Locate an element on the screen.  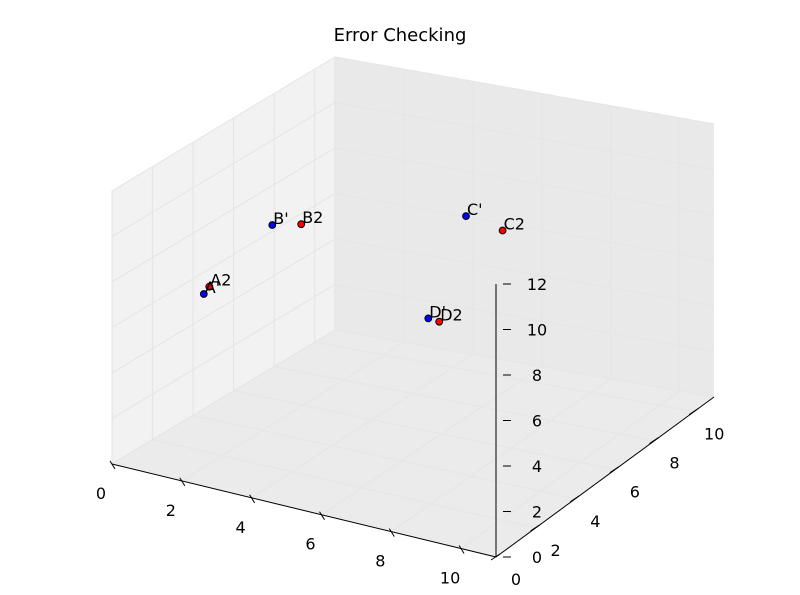
z-tick-label: 8 is located at coordinates (537, 375).